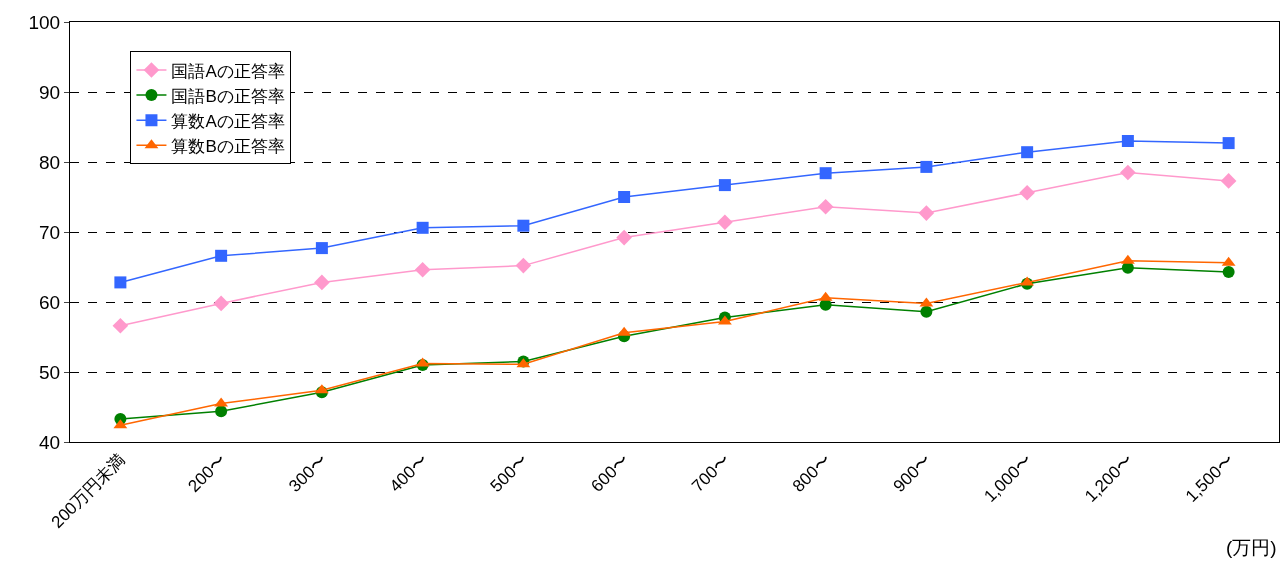  Describe the element at coordinates (50, 232) in the screenshot. I see `y-tick-label: 70` at that location.